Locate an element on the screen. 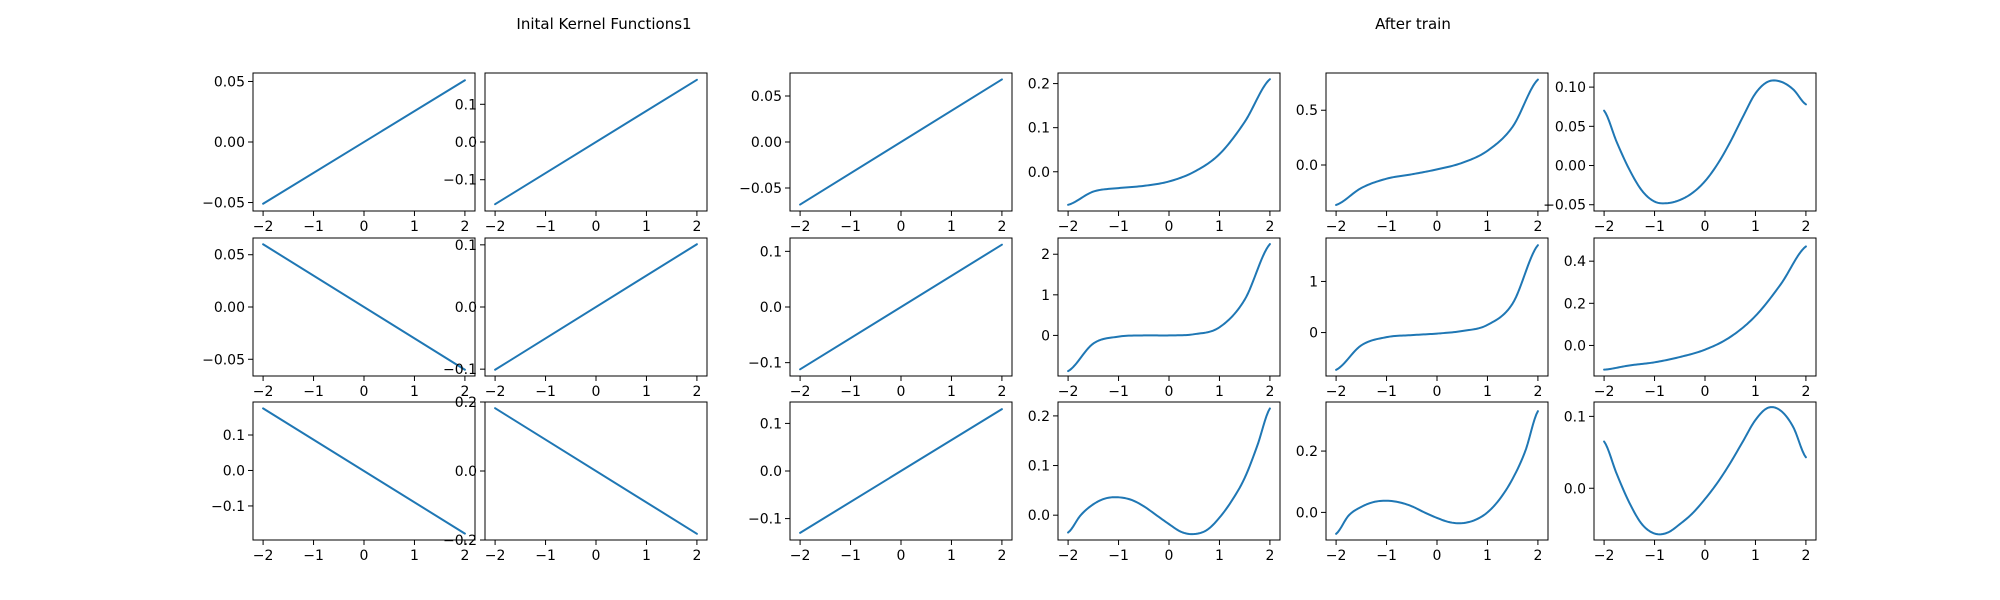 Image resolution: width=2000 pixels, height=600 pixels. y-tick-label: −0.2 is located at coordinates (460, 541).